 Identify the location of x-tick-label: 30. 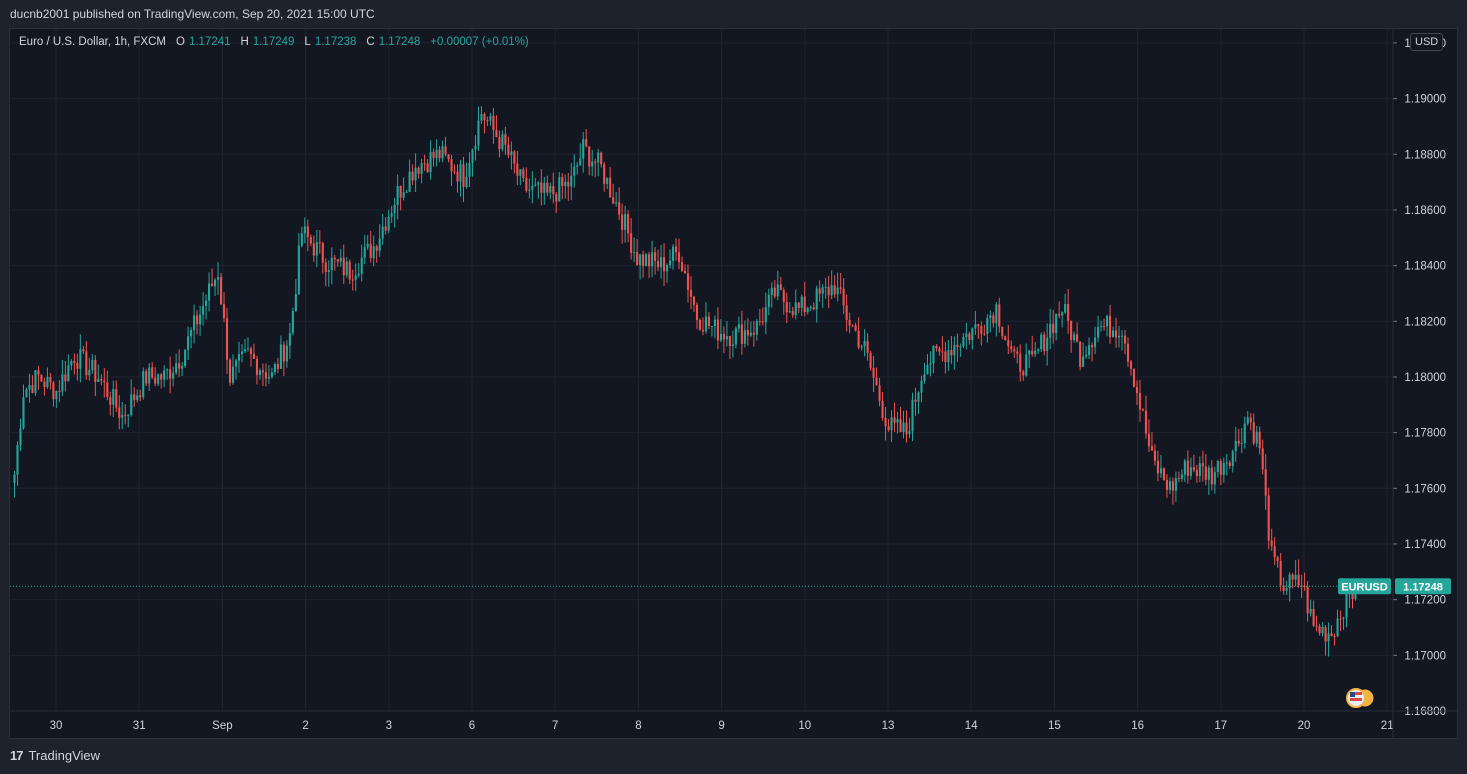
(56, 726).